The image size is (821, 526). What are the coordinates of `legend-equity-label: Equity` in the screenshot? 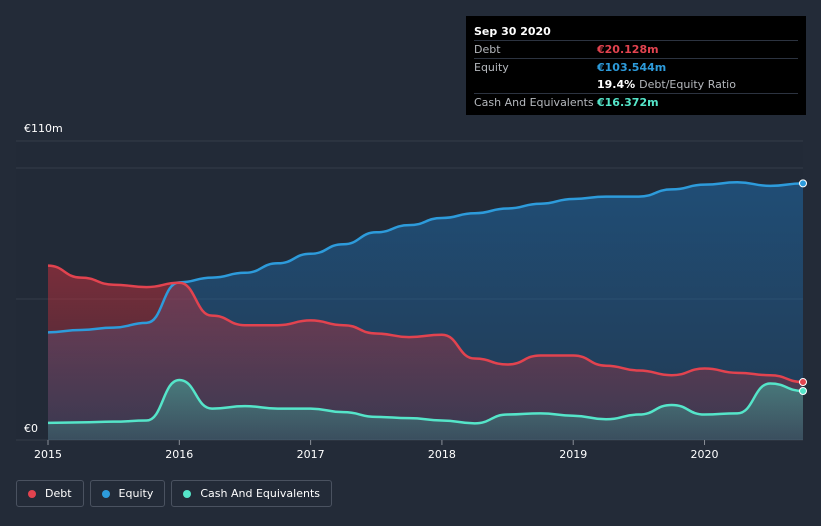 It's located at (136, 493).